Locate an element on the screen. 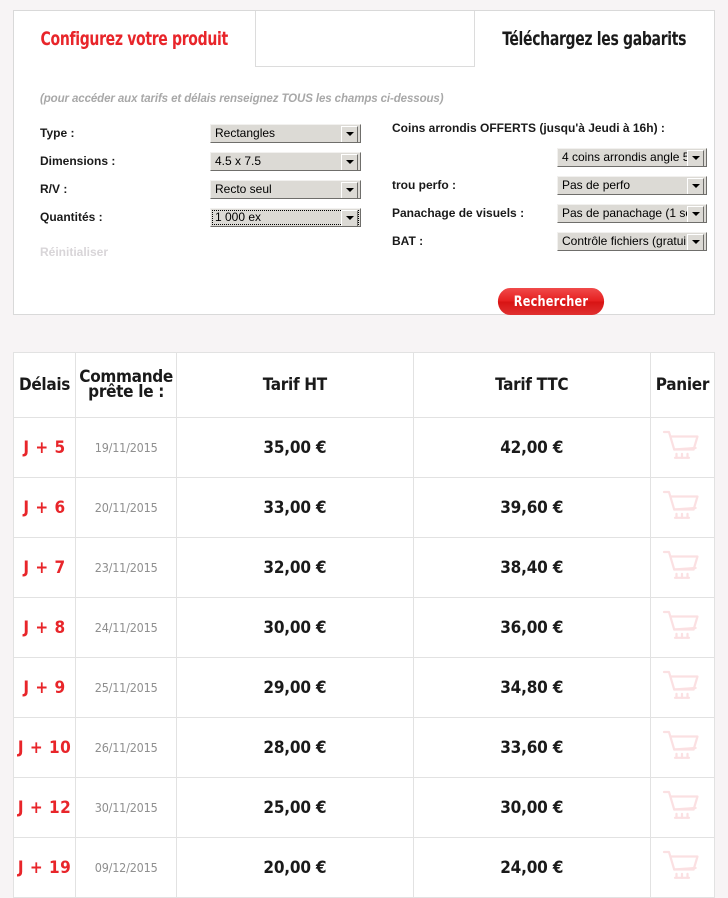  cell-tarif-ttc: 42,00 € is located at coordinates (531, 447).